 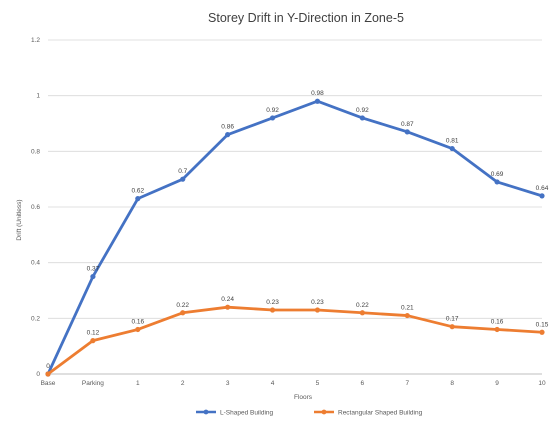 I want to click on data-label: 0.24, so click(x=227, y=299).